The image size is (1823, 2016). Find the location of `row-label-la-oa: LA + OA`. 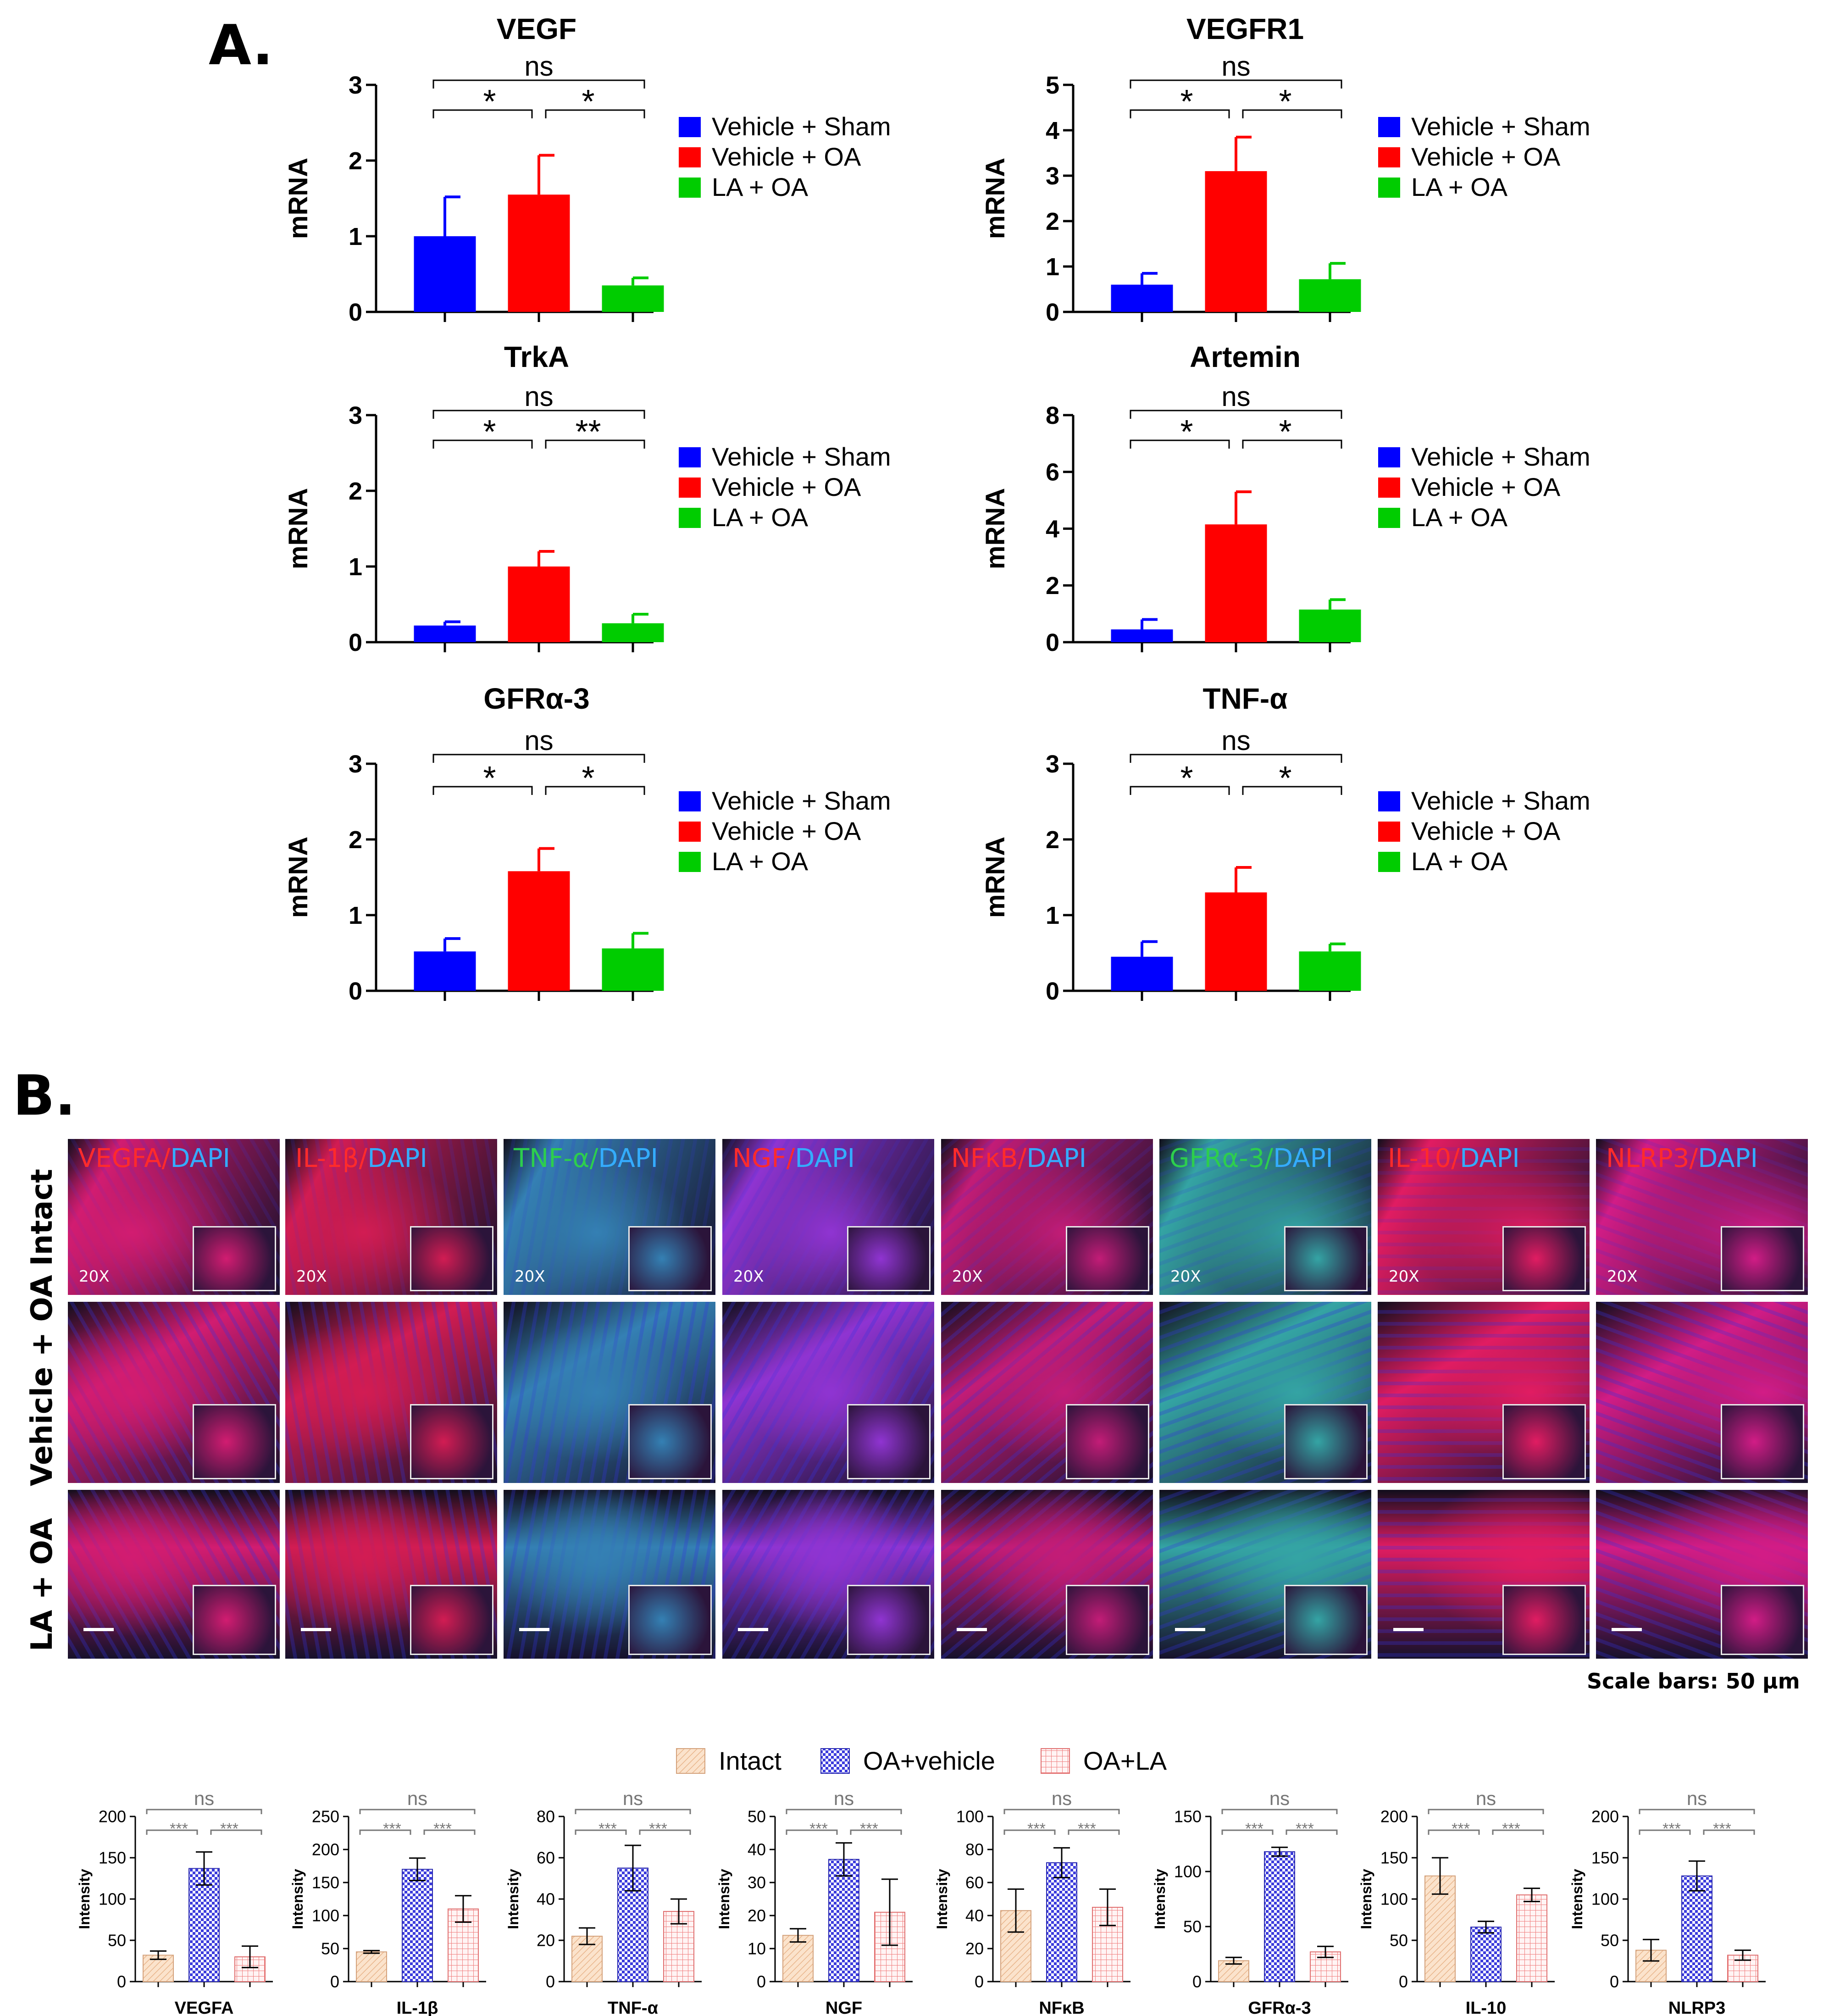

row-label-la-oa: LA + OA is located at coordinates (42, 1584).